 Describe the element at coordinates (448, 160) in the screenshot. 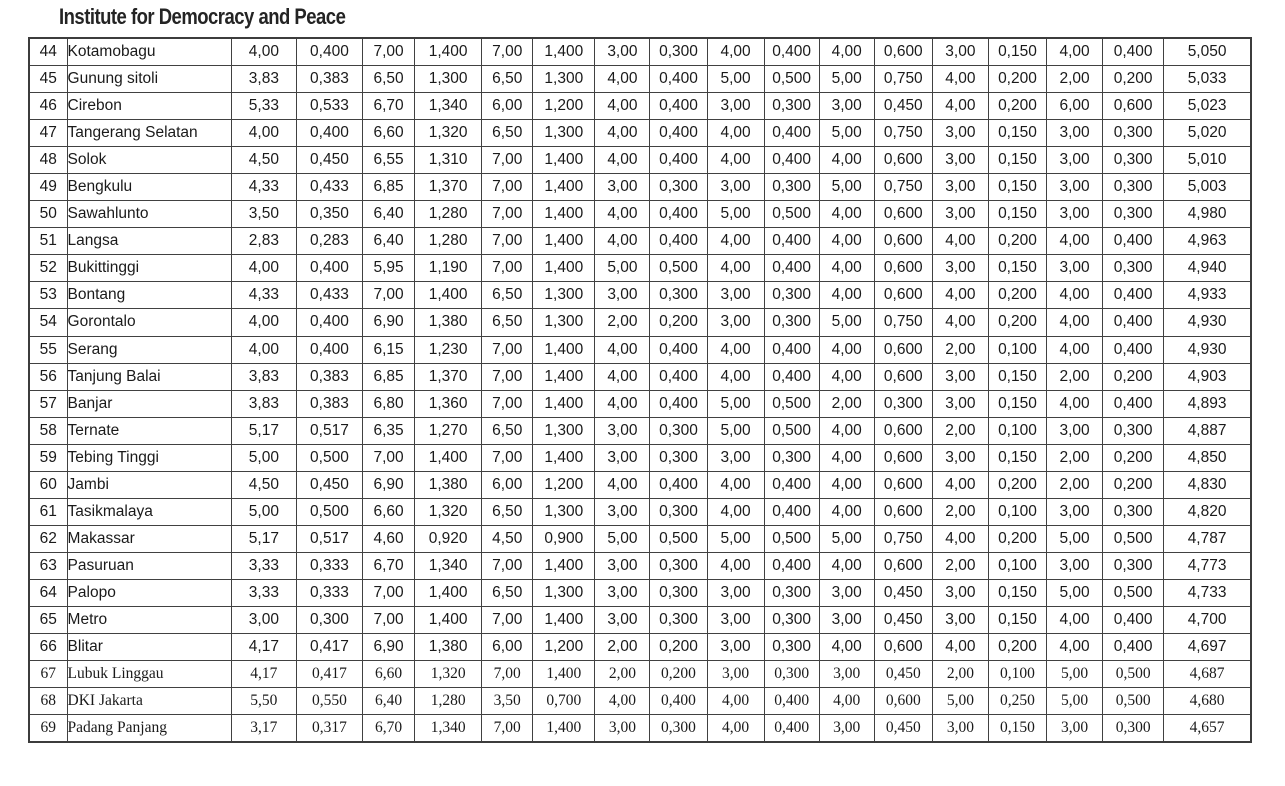

I see `weighted-score-cell: 1,310` at that location.